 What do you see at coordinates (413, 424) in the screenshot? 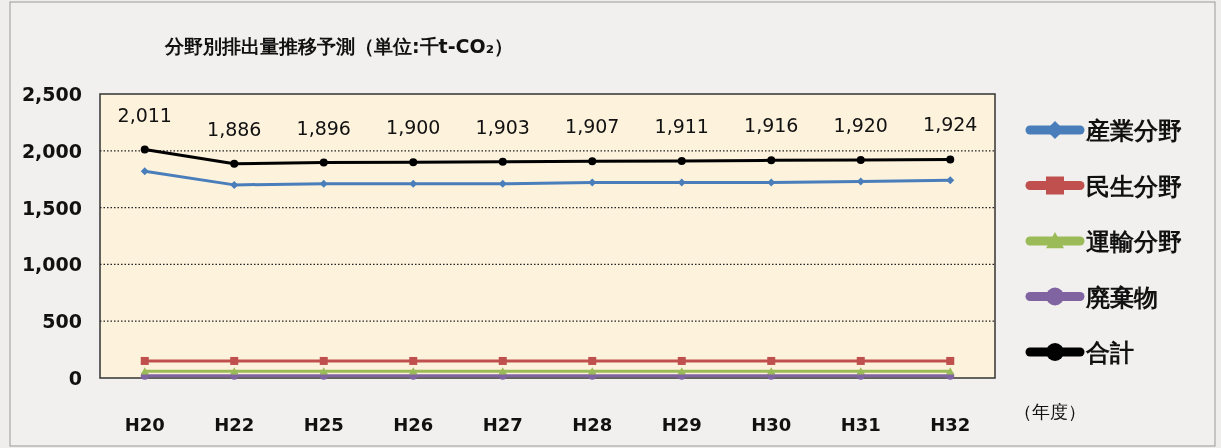
I see `x-tick-label: H26` at bounding box center [413, 424].